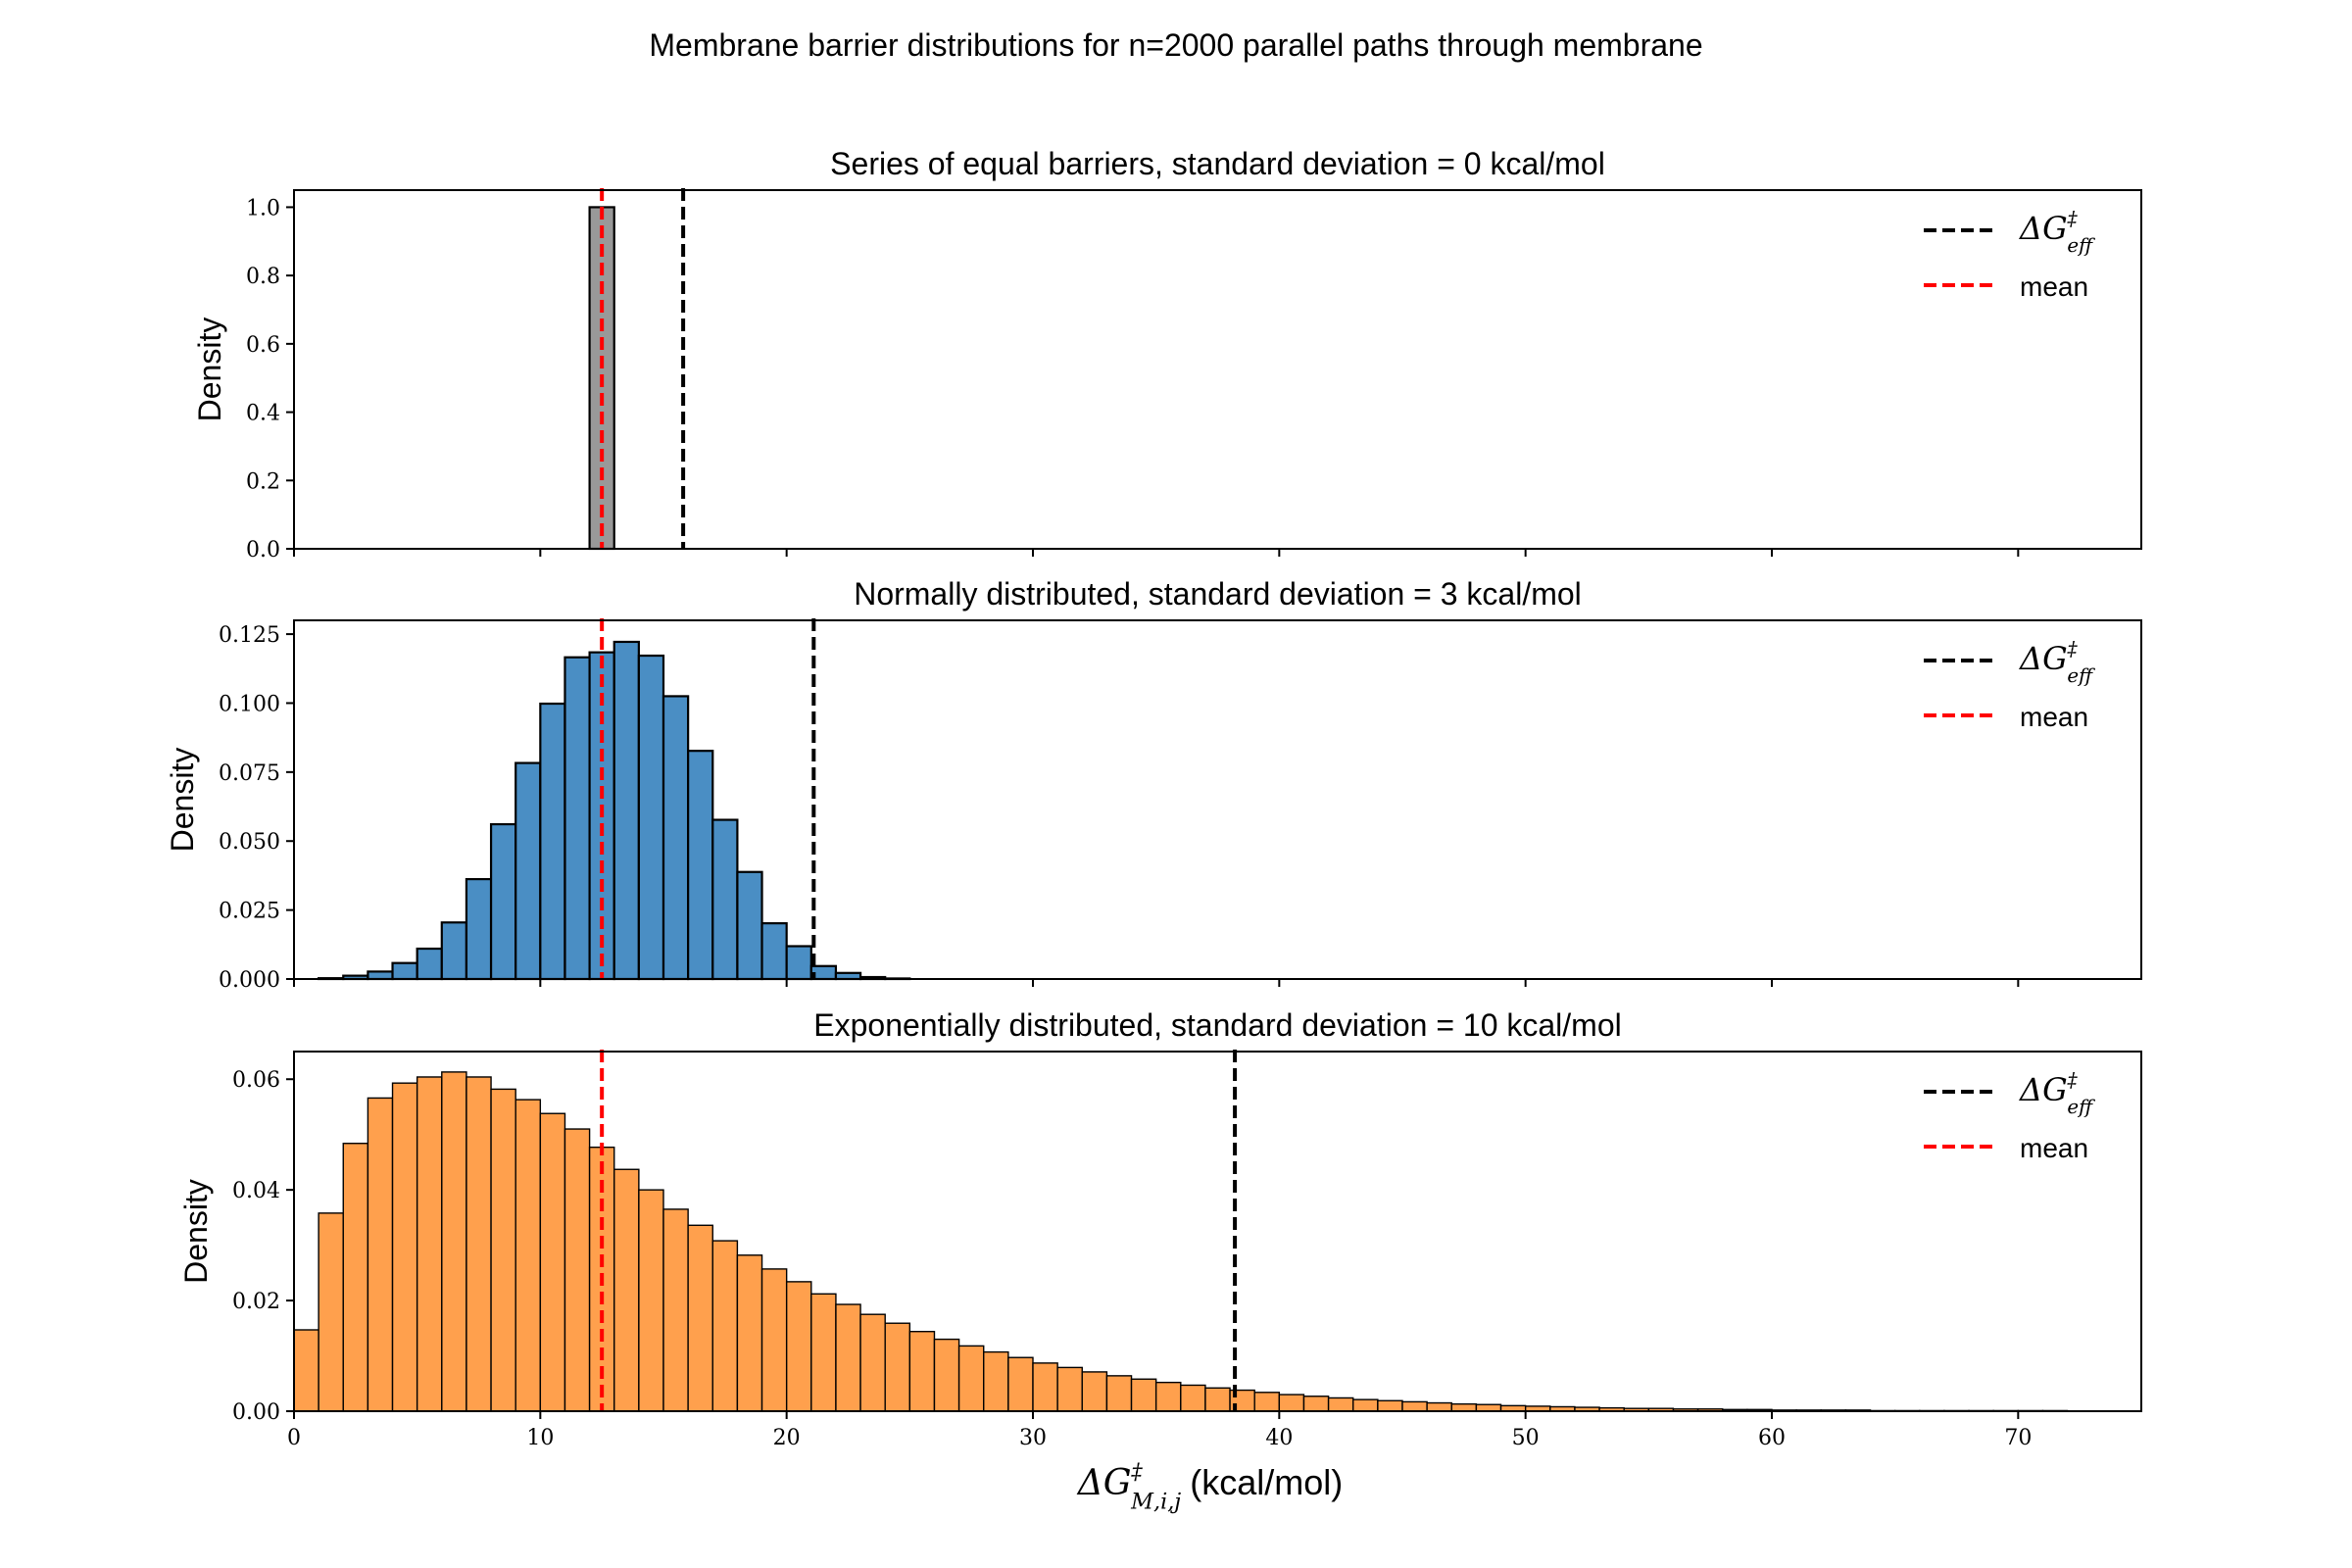 This screenshot has height=1568, width=2352. Describe the element at coordinates (1772, 1438) in the screenshot. I see `x-tick-label: 60` at that location.